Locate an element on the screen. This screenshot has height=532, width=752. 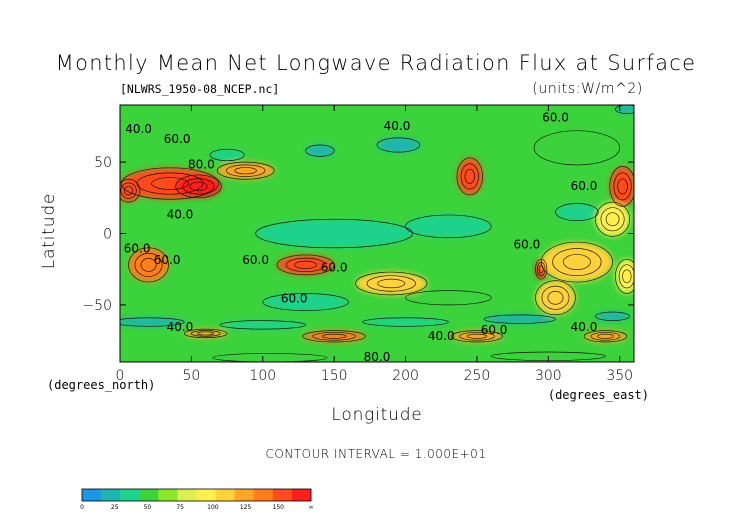
colorbar-tick-label-5: 125 is located at coordinates (246, 507).